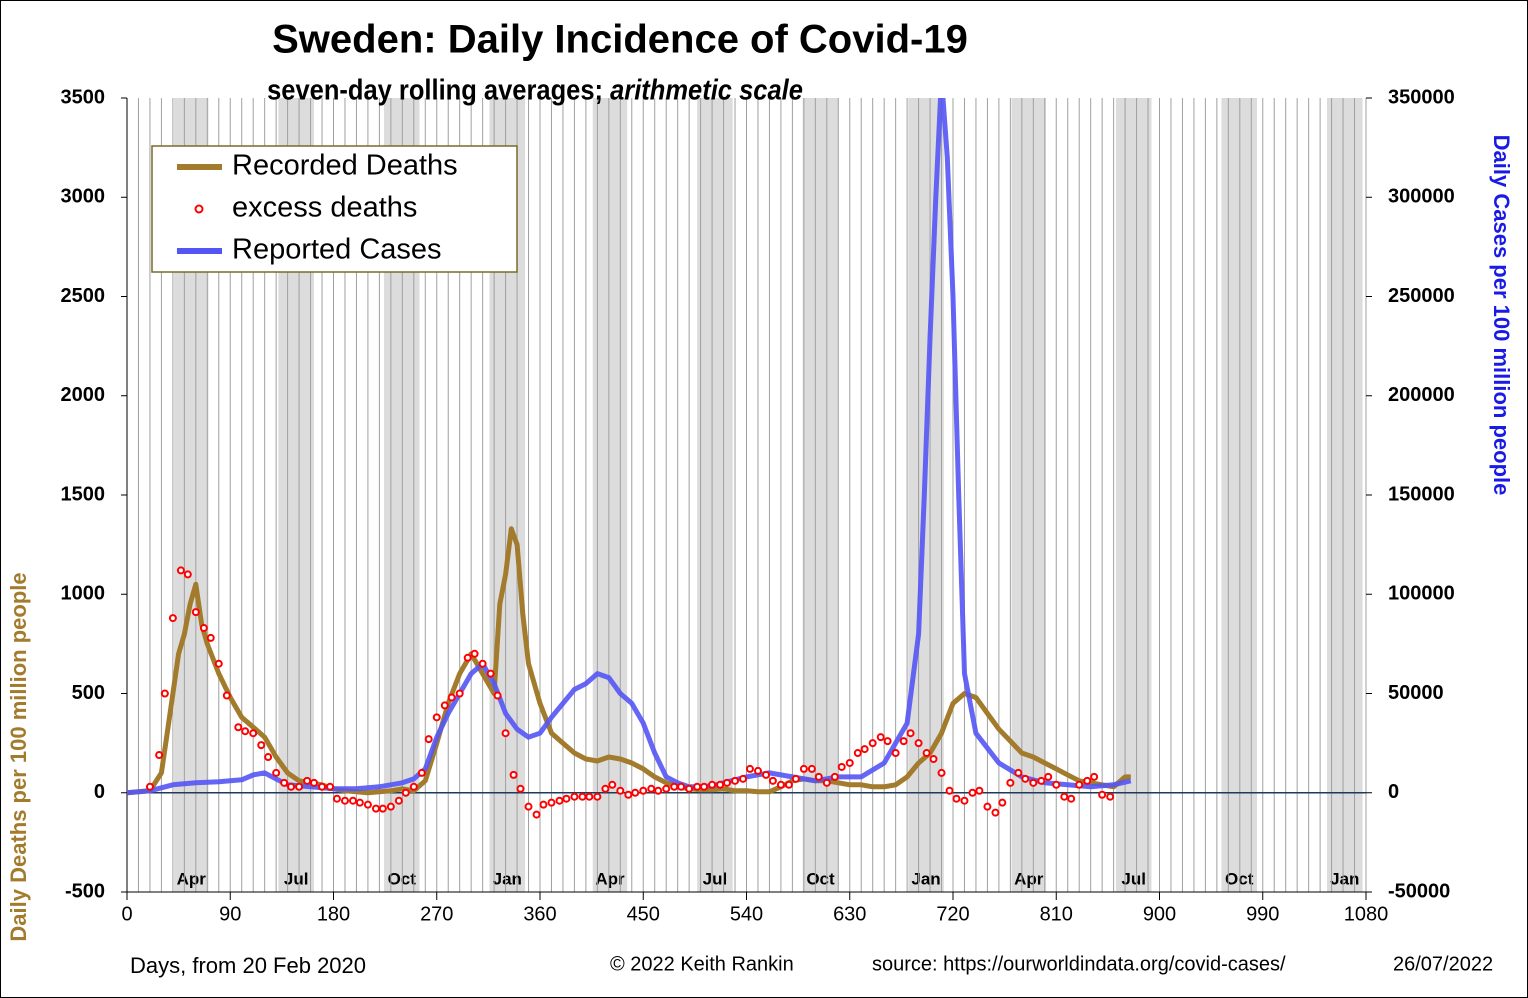 The width and height of the screenshot is (1528, 998). I want to click on legend-label: Recorded Deaths, so click(345, 166).